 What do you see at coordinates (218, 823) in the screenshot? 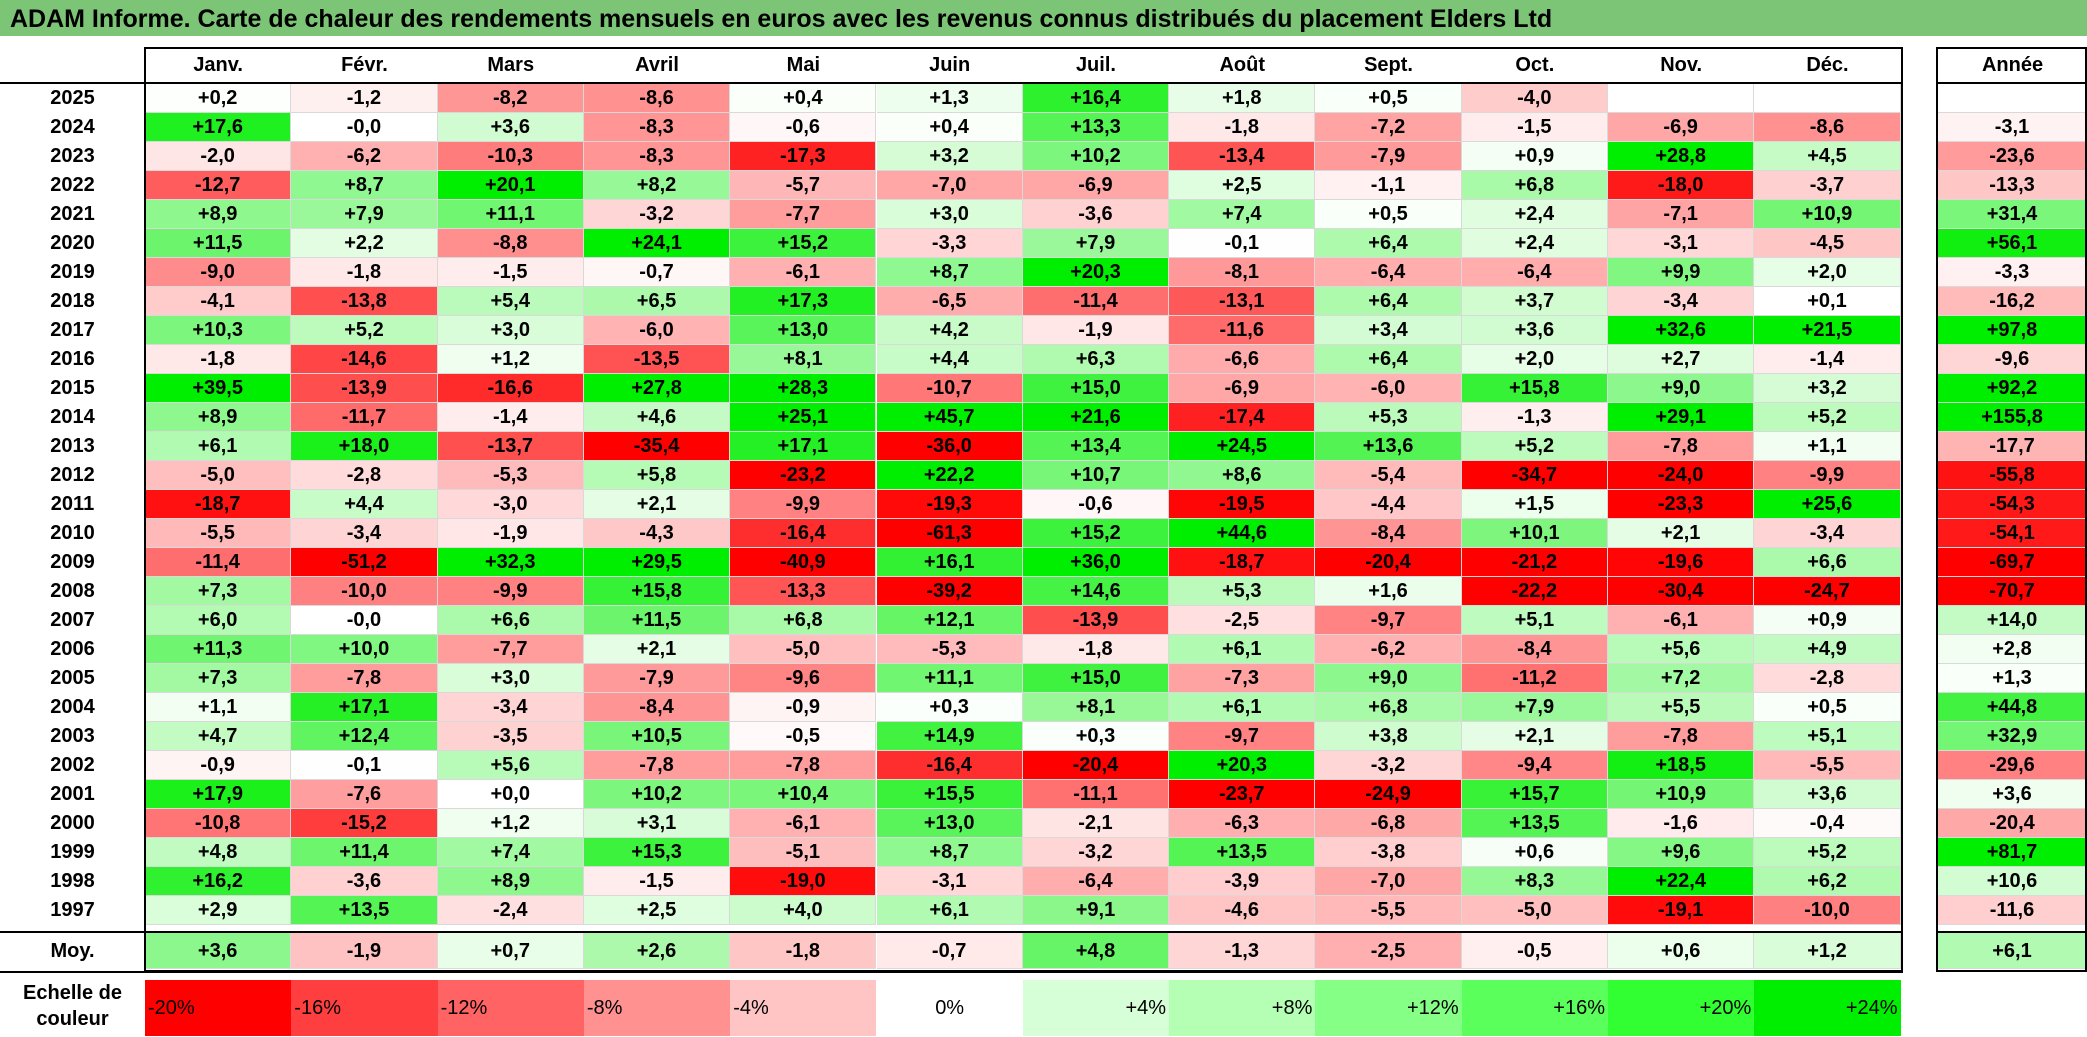
I see `heatmap-cell: -10,8` at bounding box center [218, 823].